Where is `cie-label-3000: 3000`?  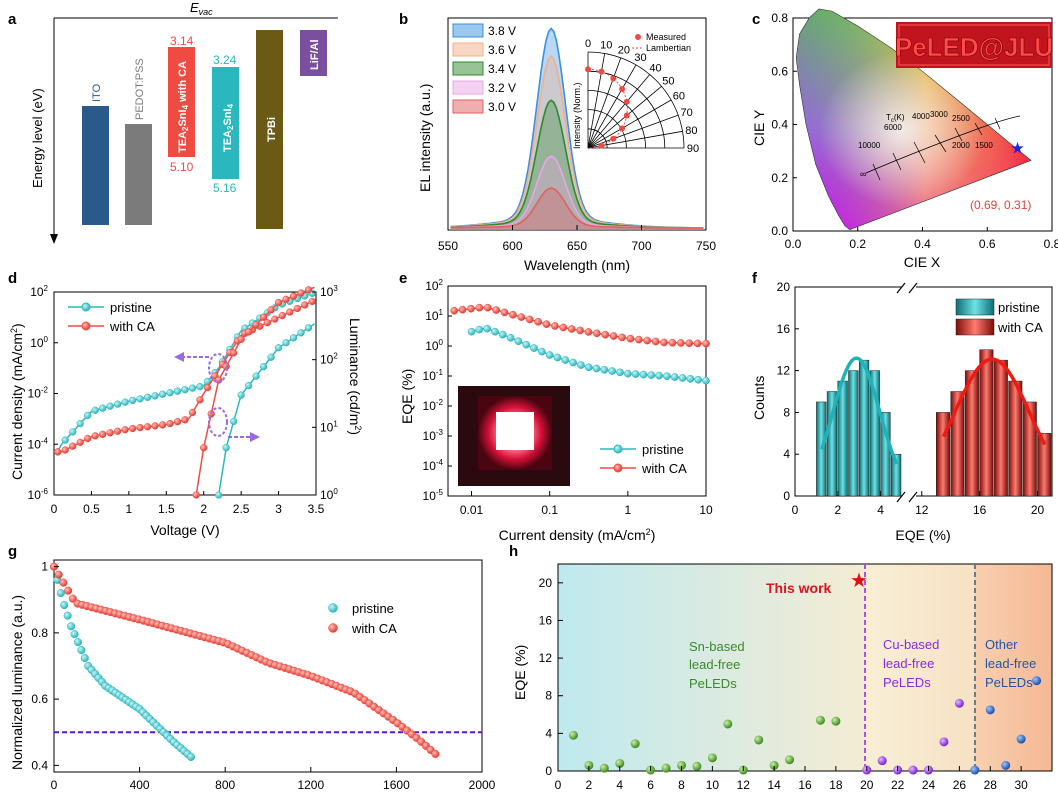 cie-label-3000: 3000 is located at coordinates (939, 114).